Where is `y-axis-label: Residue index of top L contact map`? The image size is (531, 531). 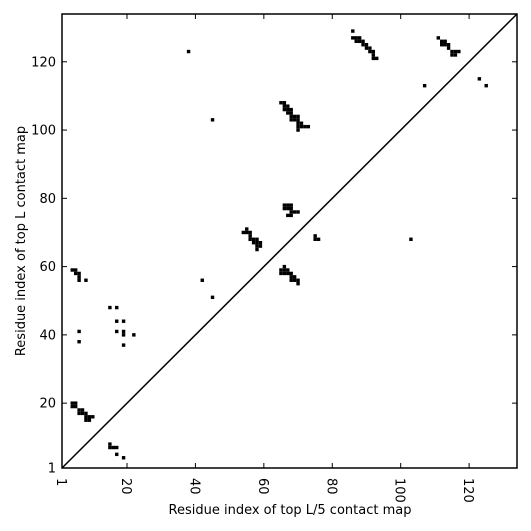
y-axis-label: Residue index of top L contact map is located at coordinates (21, 241).